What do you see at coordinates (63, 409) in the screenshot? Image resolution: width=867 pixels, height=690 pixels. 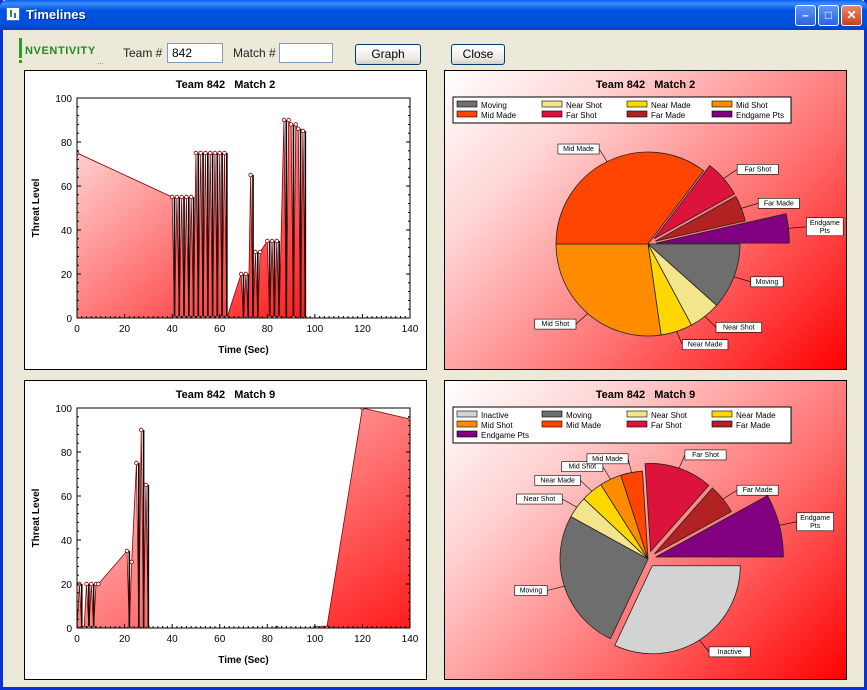 I see `y-tick-label: 100` at bounding box center [63, 409].